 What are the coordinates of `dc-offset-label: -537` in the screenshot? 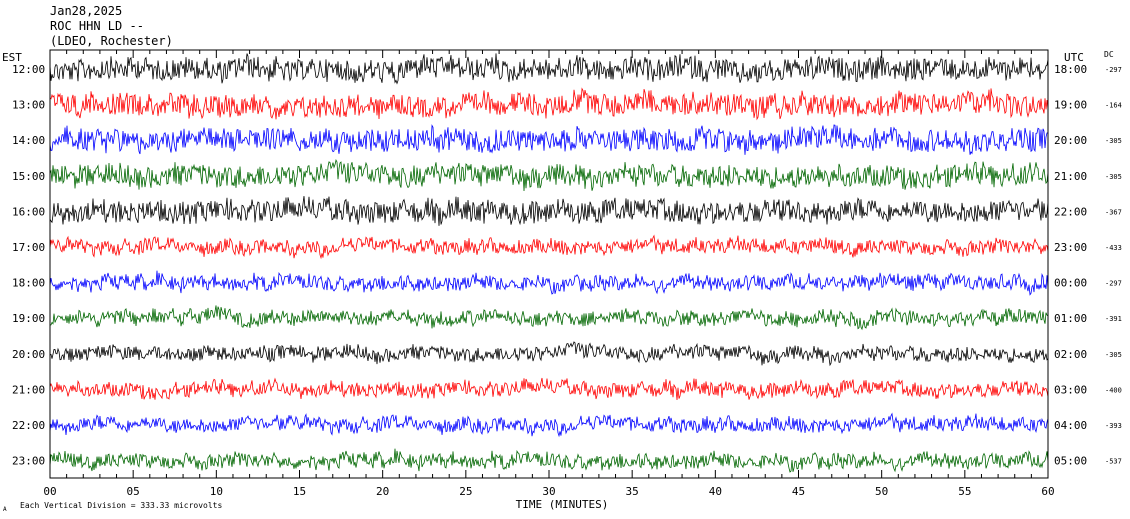 It's located at (1113, 462).